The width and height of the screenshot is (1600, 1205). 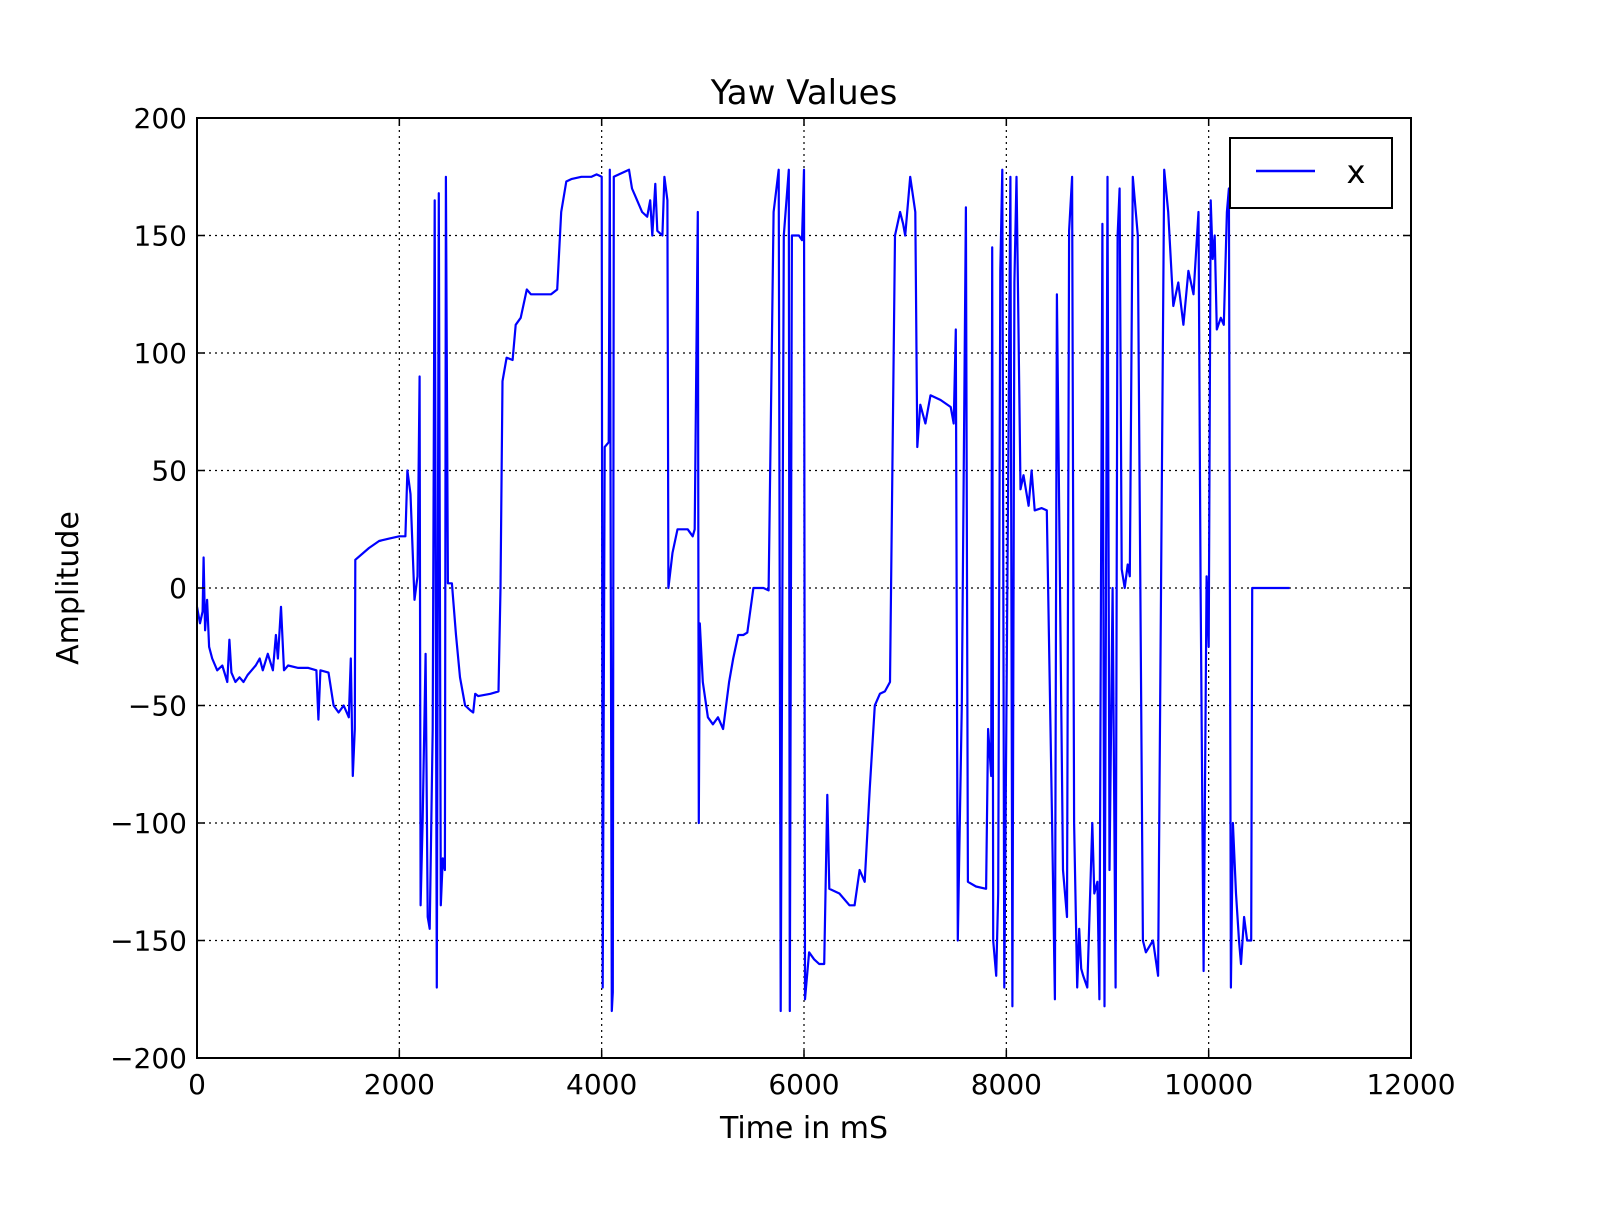 I want to click on legend: x, so click(x=1311, y=173).